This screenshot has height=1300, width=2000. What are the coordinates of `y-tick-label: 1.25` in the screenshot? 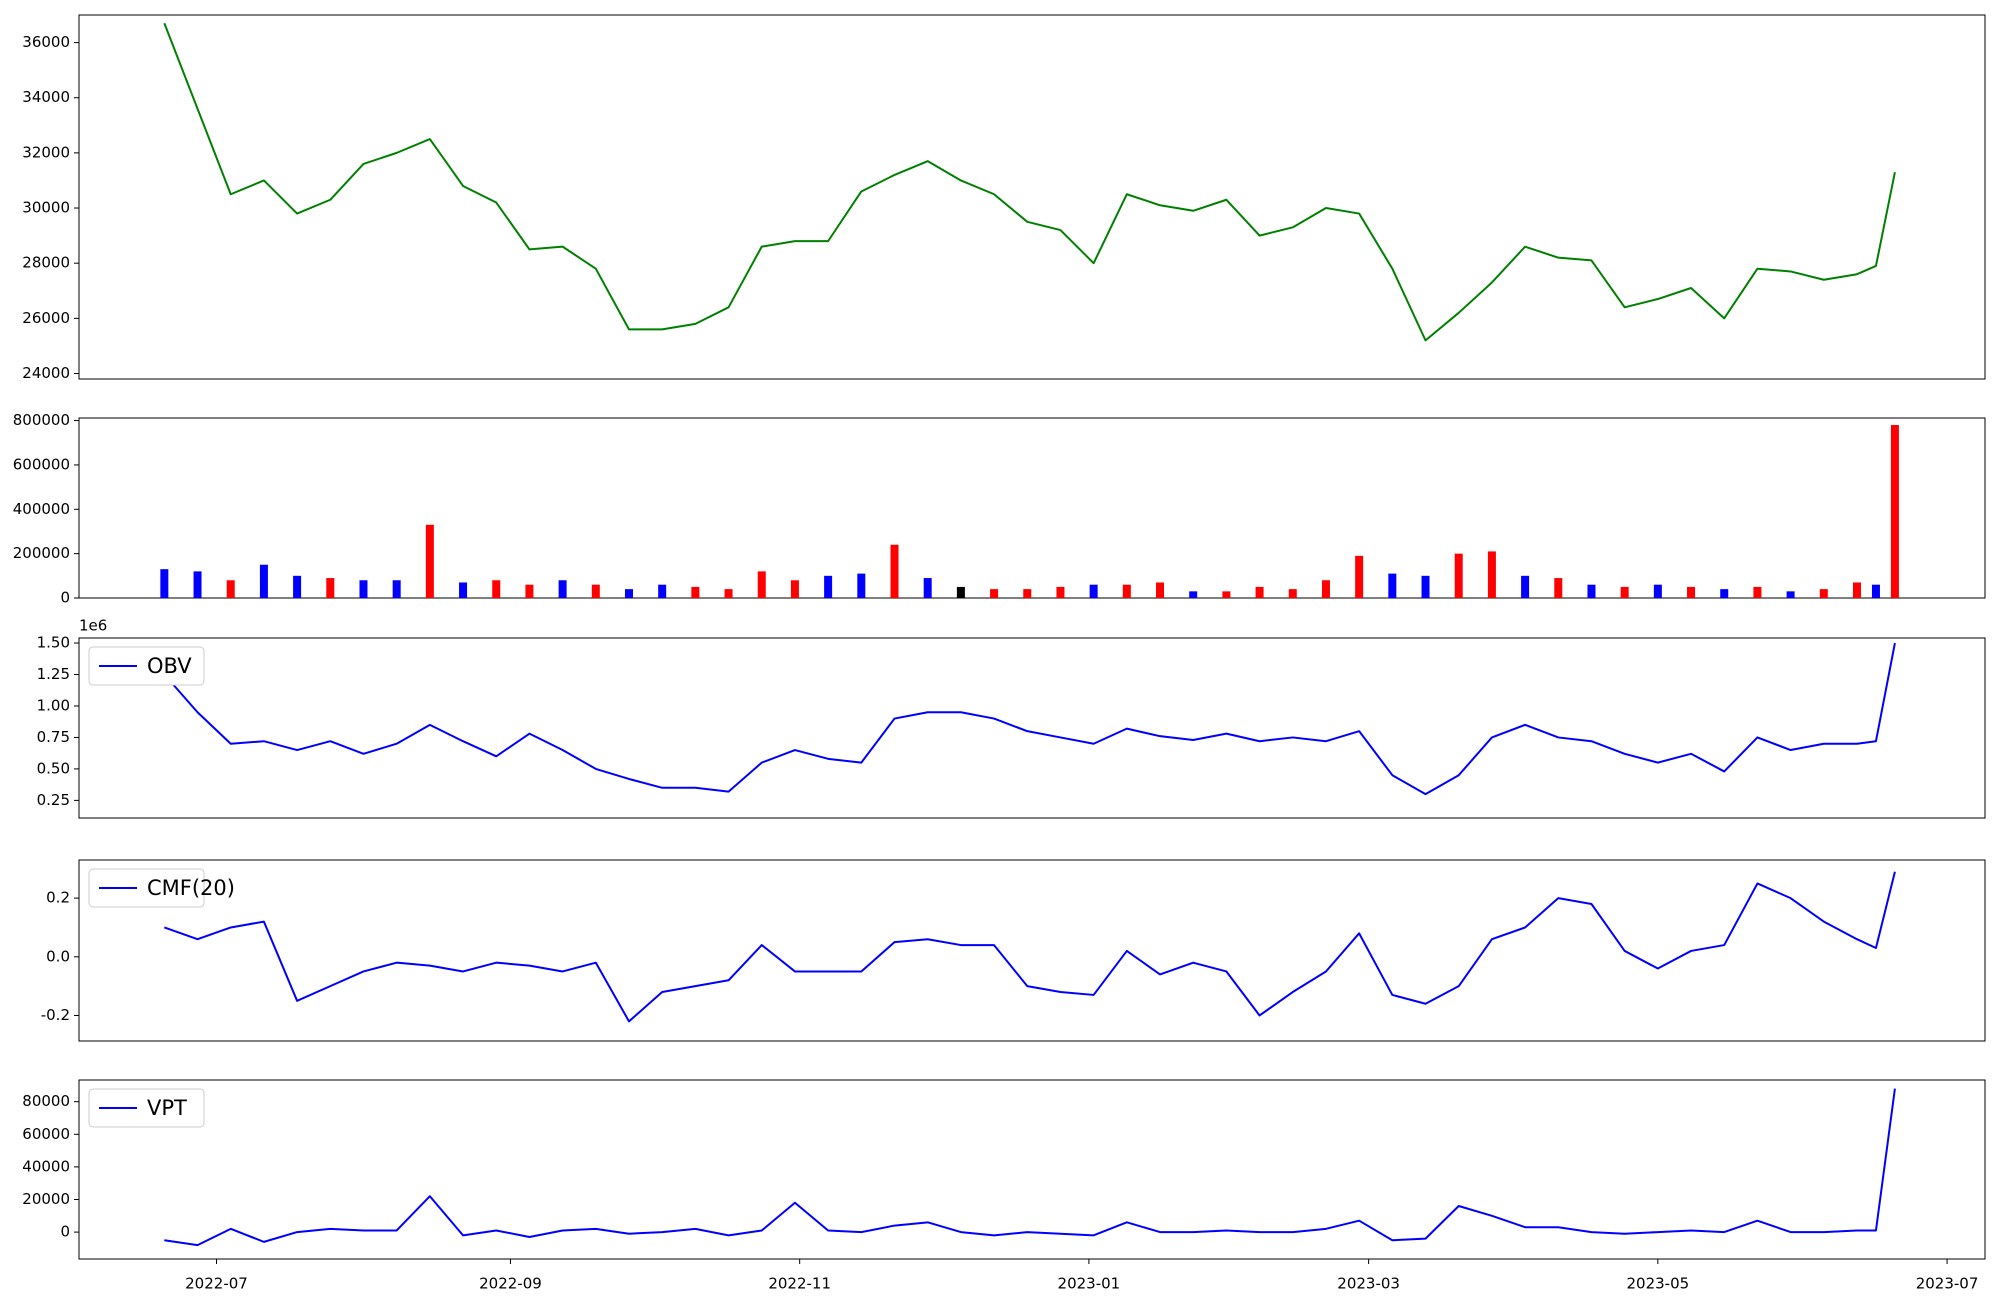 It's located at (53, 674).